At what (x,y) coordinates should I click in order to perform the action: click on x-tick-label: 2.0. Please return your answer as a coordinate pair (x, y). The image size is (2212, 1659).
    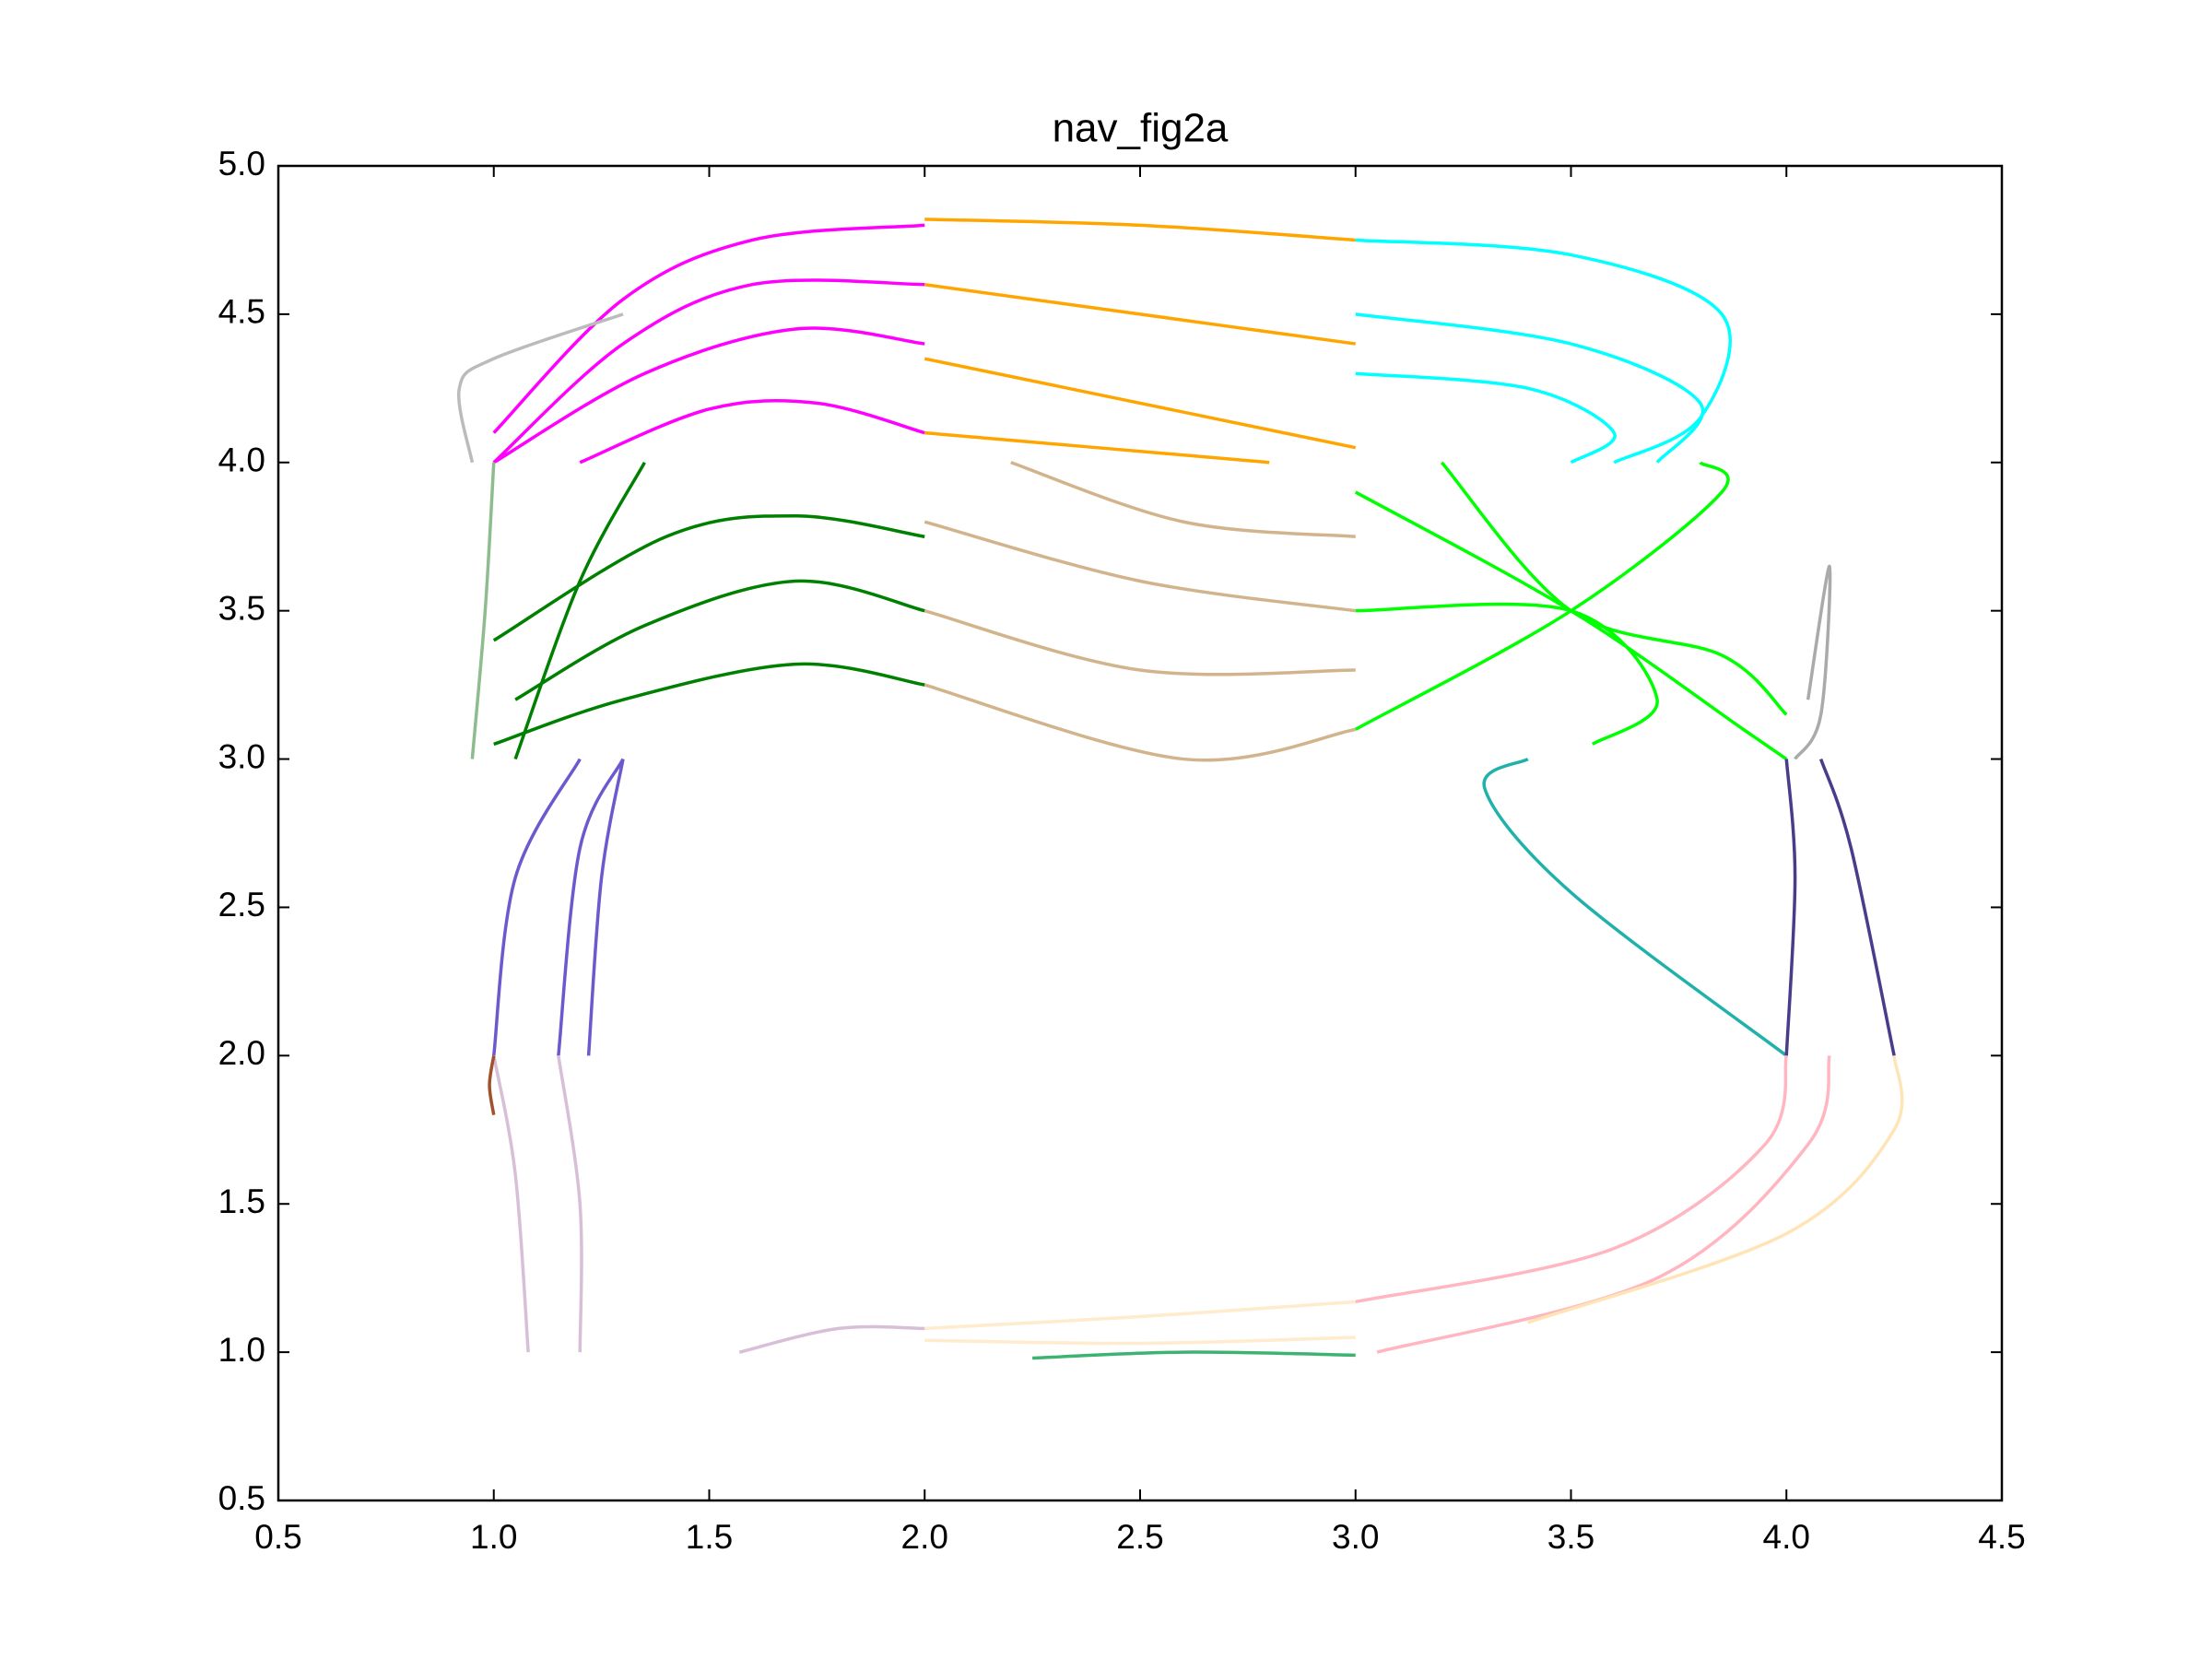
    Looking at the image, I should click on (924, 1537).